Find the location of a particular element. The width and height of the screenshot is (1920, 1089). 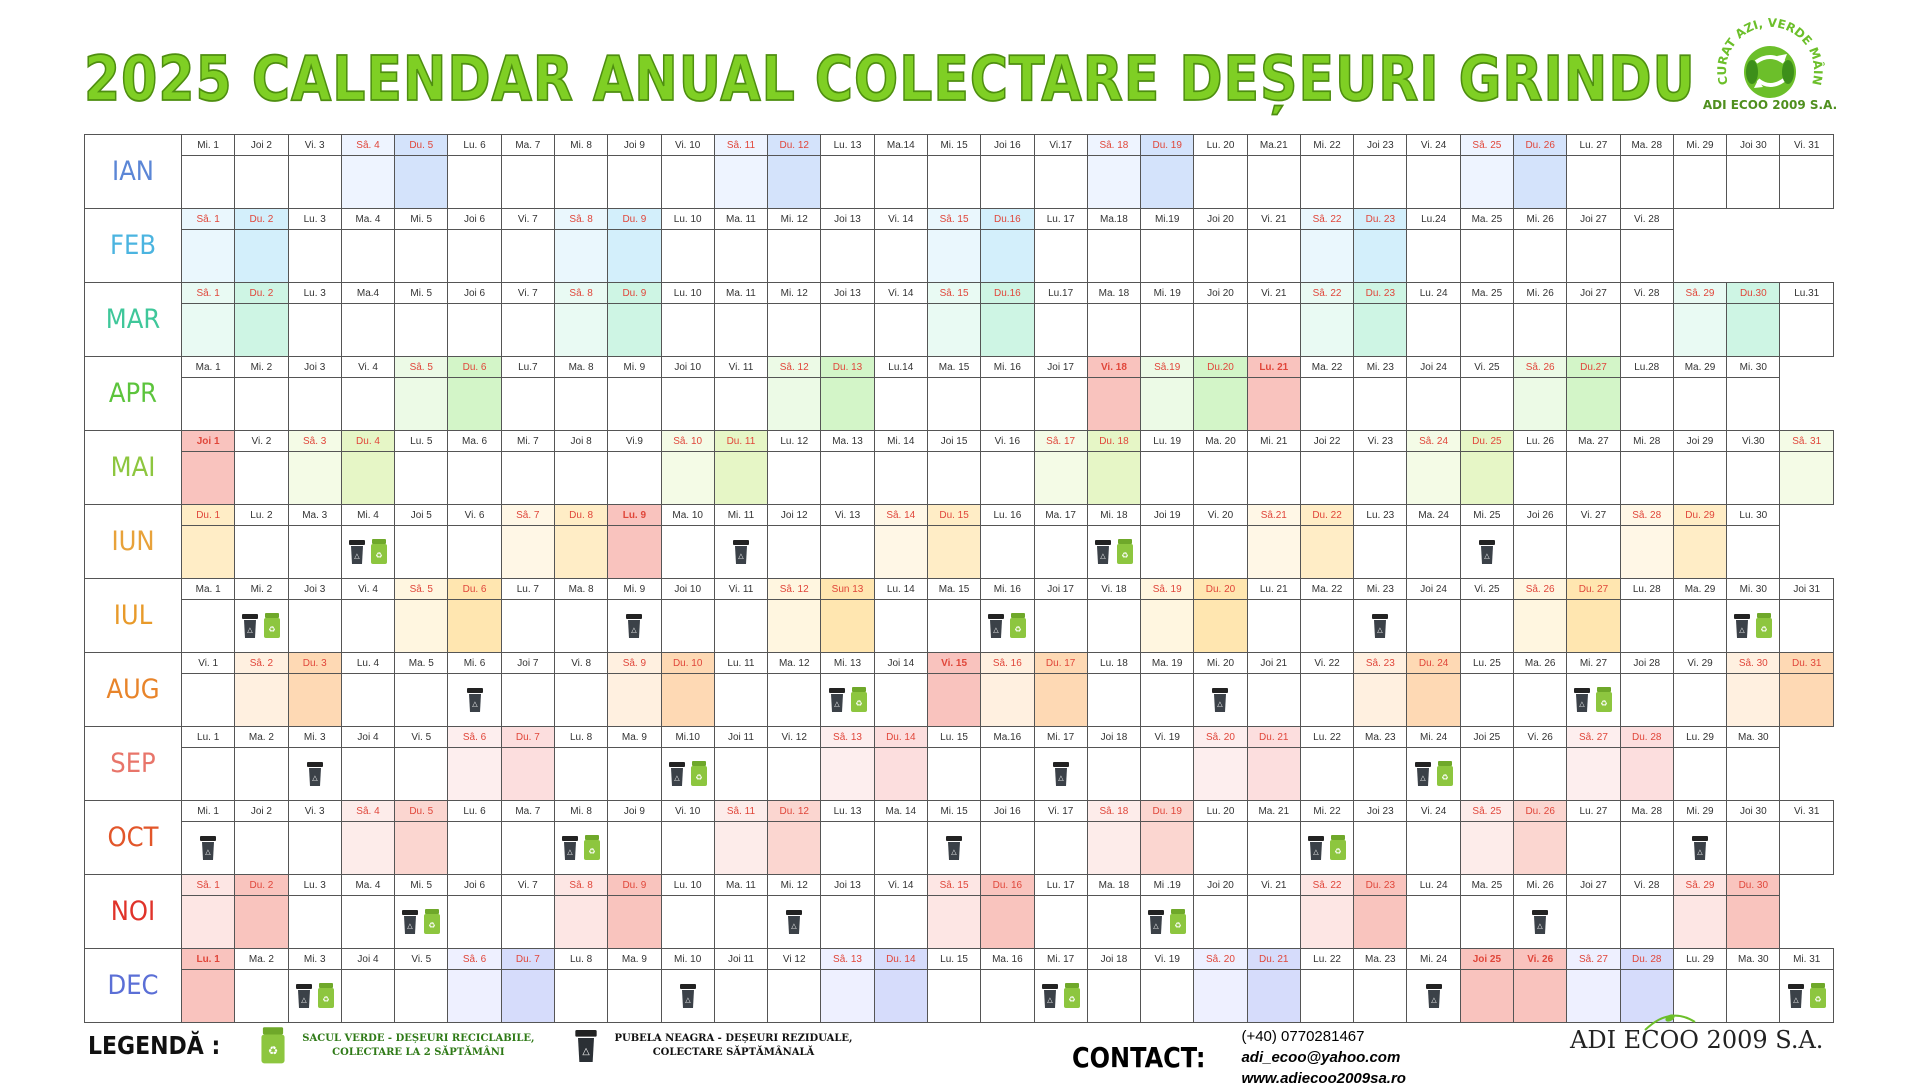

day-label: Sâ. 3 is located at coordinates (314, 441).